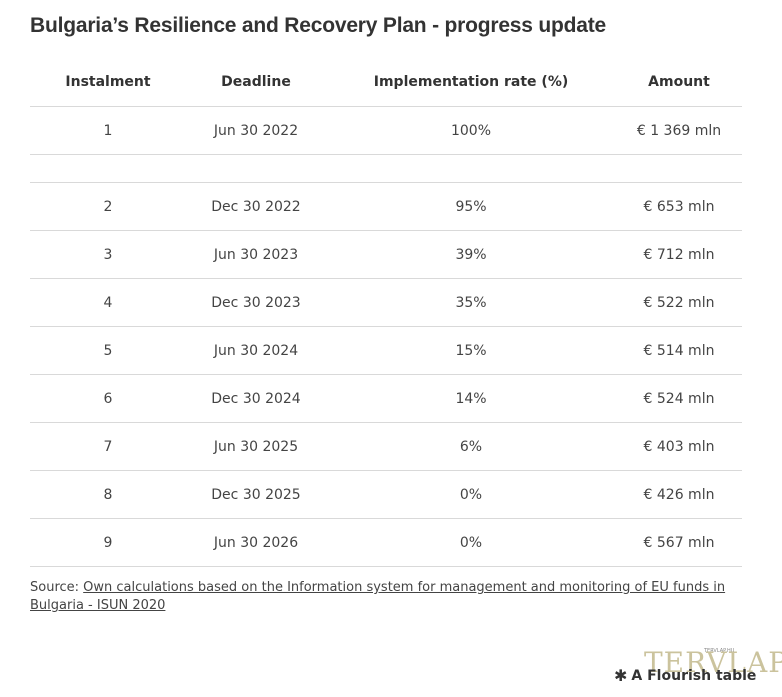 The width and height of the screenshot is (782, 697). I want to click on cell-instalment: 8, so click(108, 494).